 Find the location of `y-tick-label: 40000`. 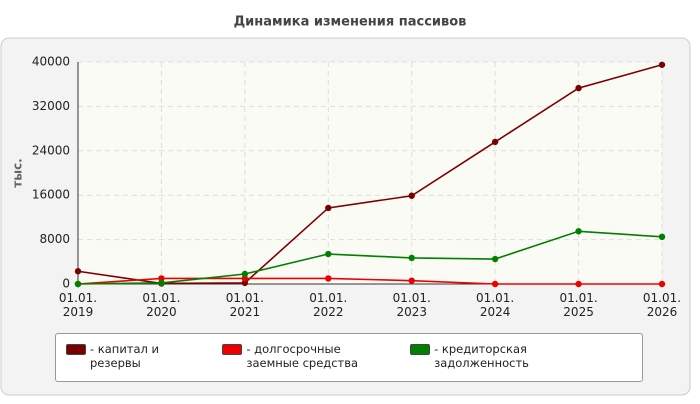

y-tick-label: 40000 is located at coordinates (51, 62).